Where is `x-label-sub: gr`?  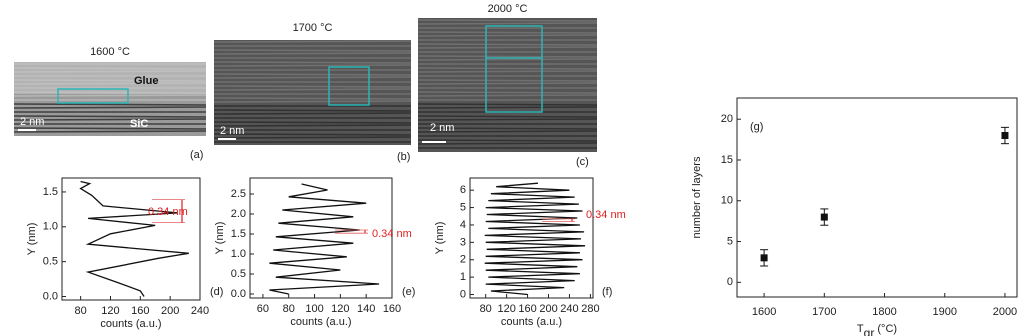 x-label-sub: gr is located at coordinates (869, 331).